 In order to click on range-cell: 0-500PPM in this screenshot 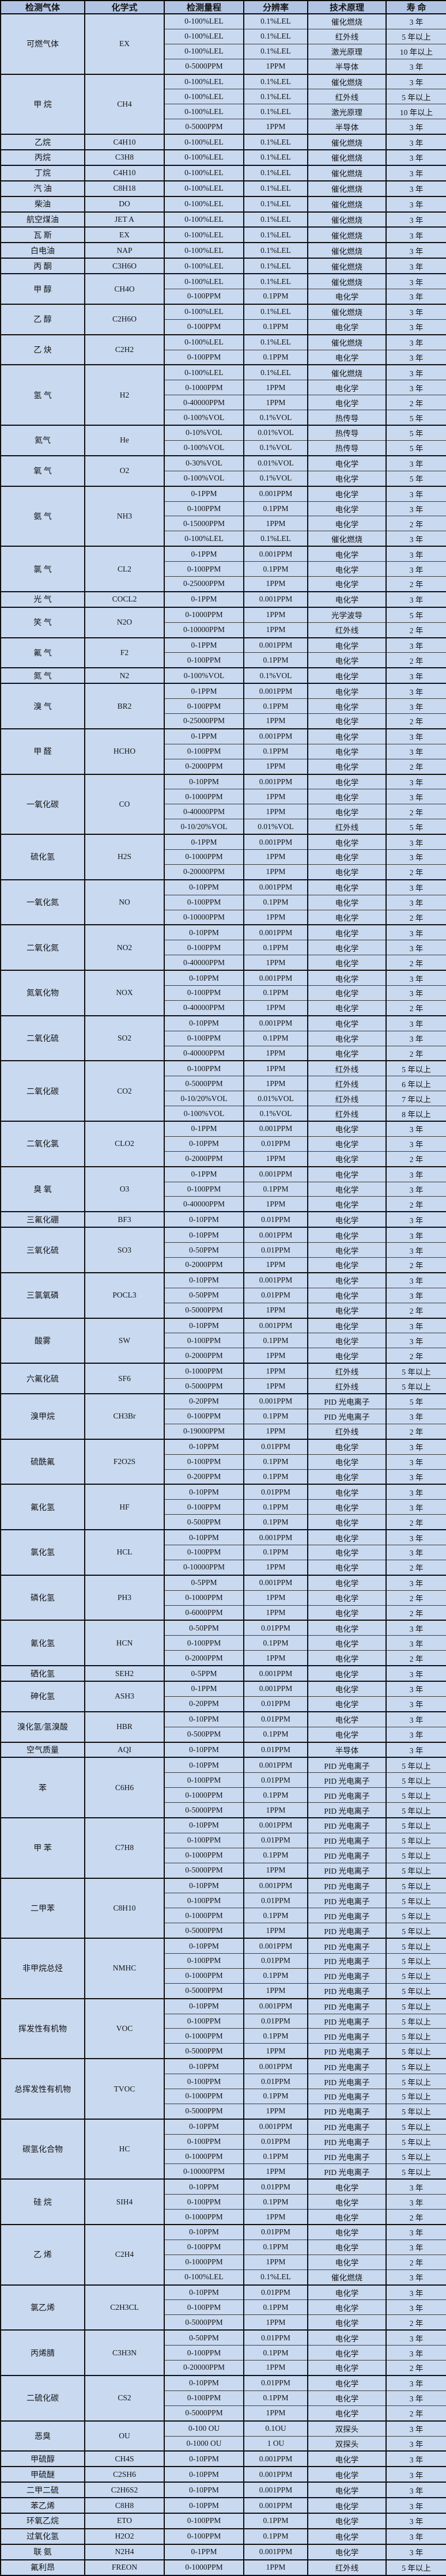, I will do `click(204, 1734)`.